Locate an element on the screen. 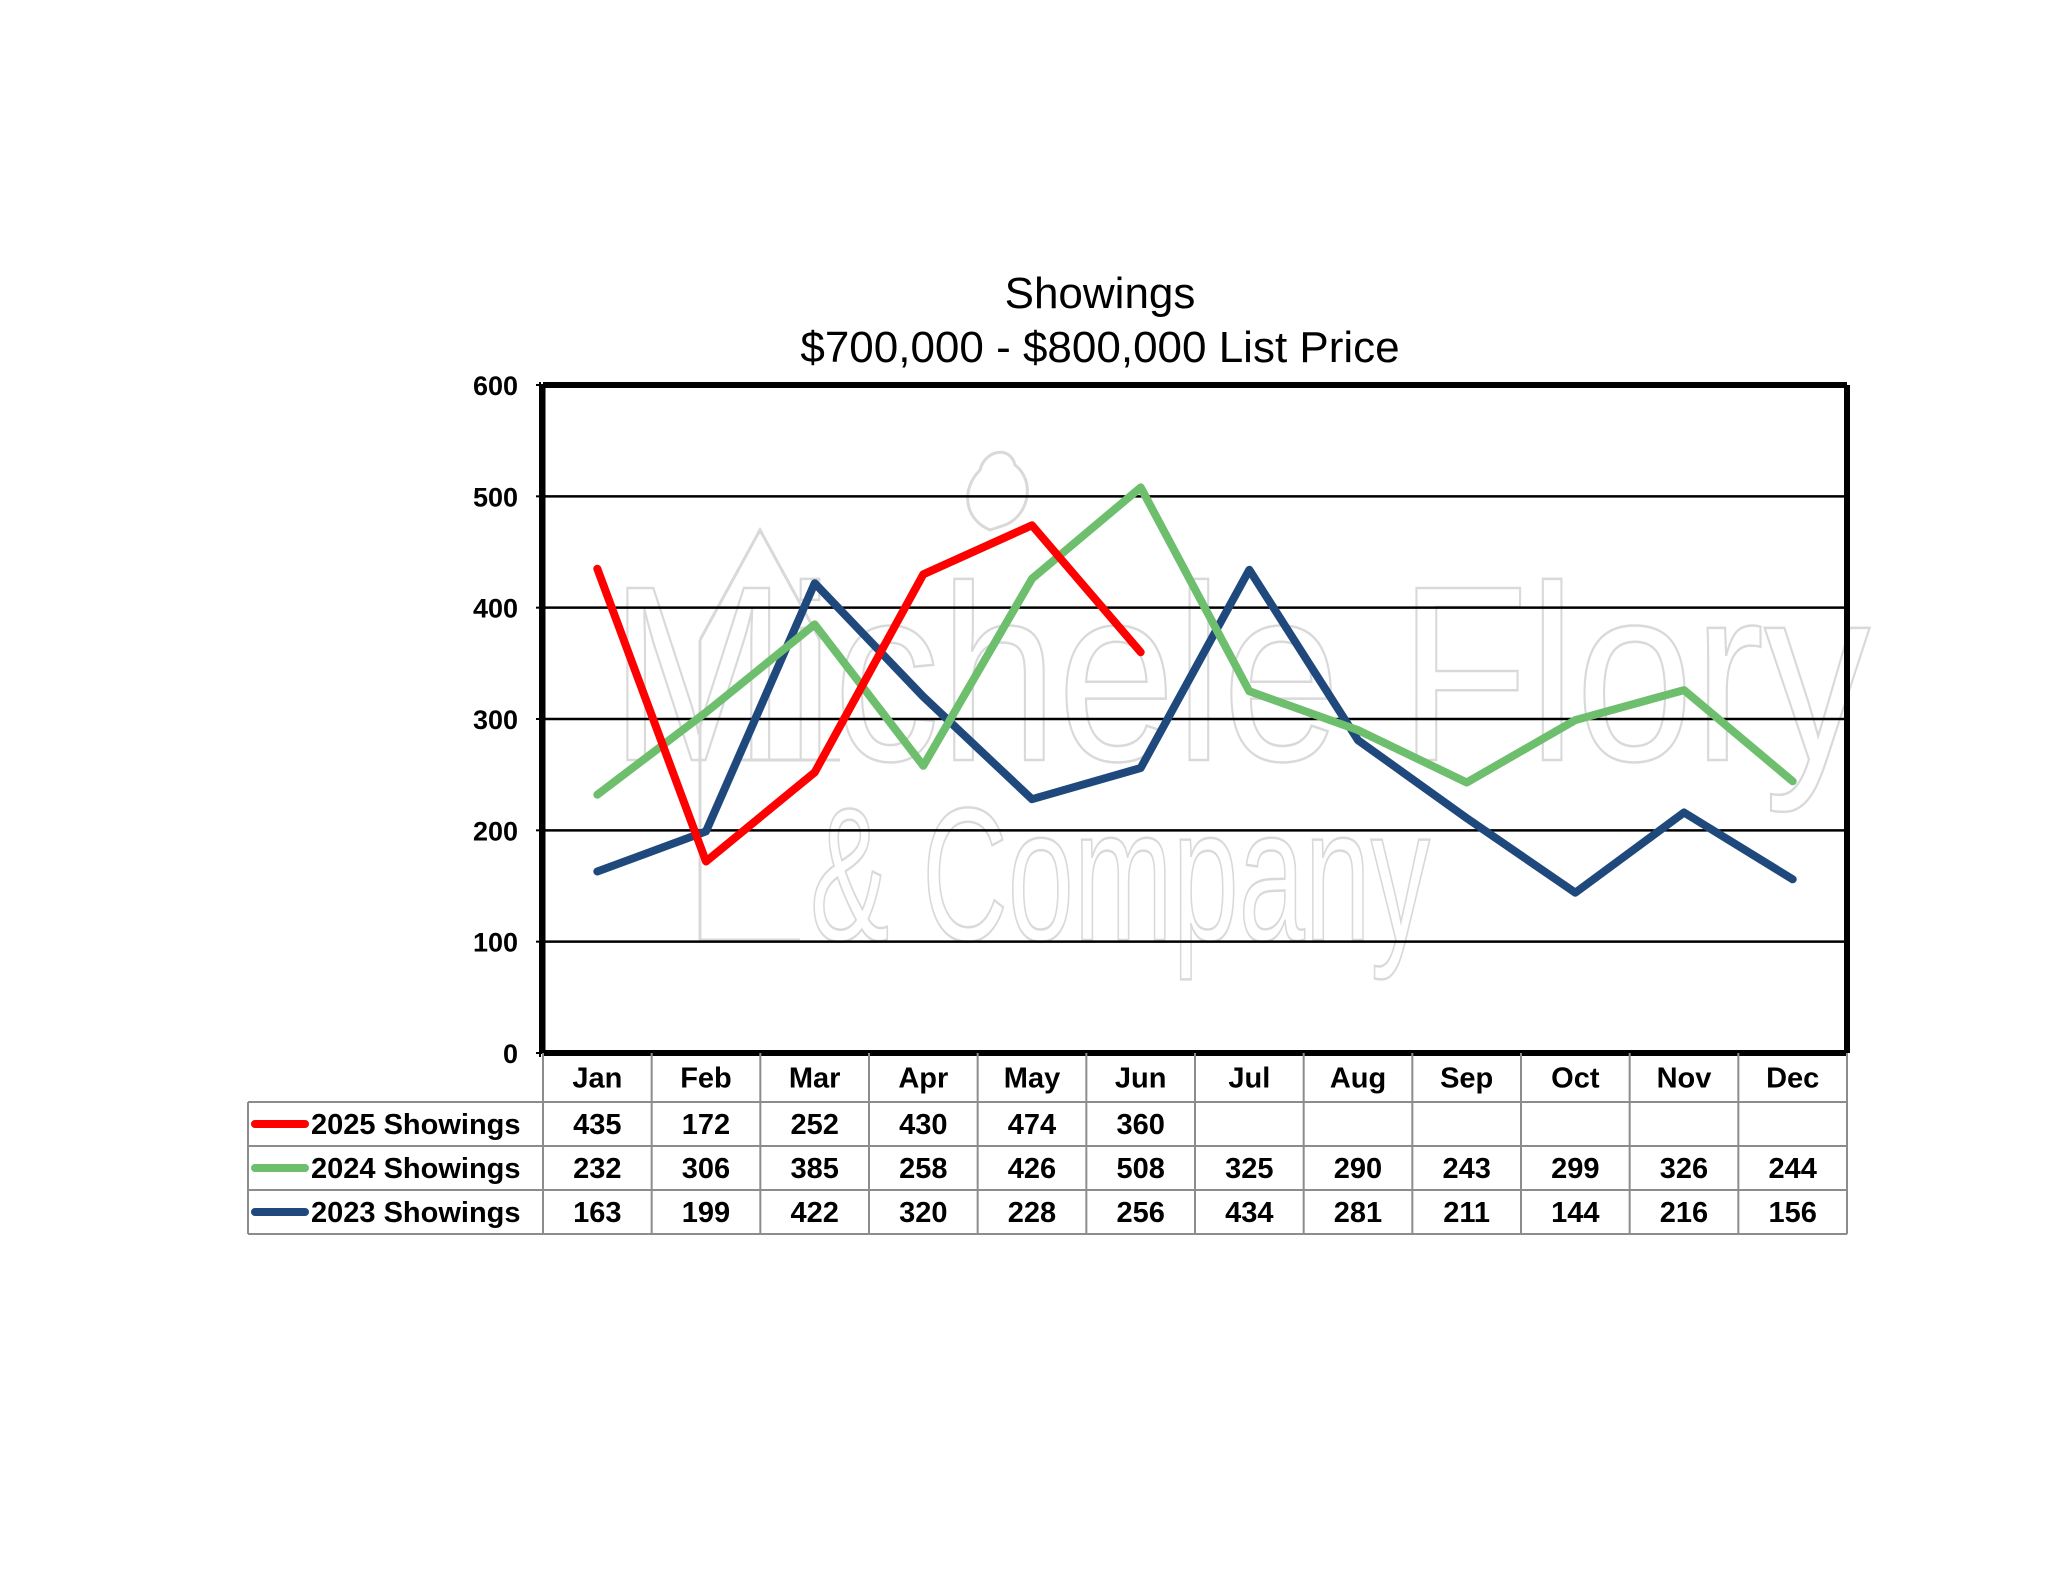  data-value-label: 281 is located at coordinates (1358, 1213).